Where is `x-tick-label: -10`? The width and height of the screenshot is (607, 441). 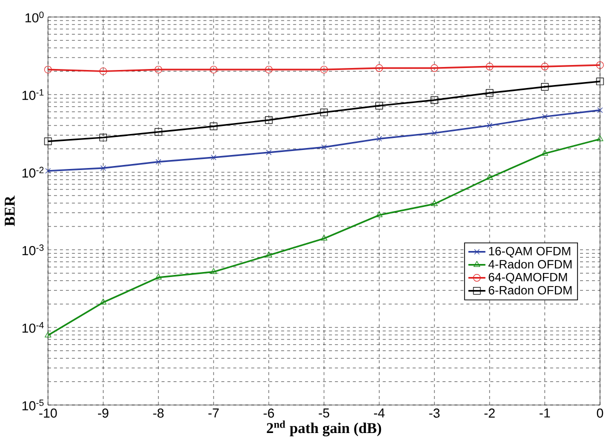 x-tick-label: -10 is located at coordinates (48, 413).